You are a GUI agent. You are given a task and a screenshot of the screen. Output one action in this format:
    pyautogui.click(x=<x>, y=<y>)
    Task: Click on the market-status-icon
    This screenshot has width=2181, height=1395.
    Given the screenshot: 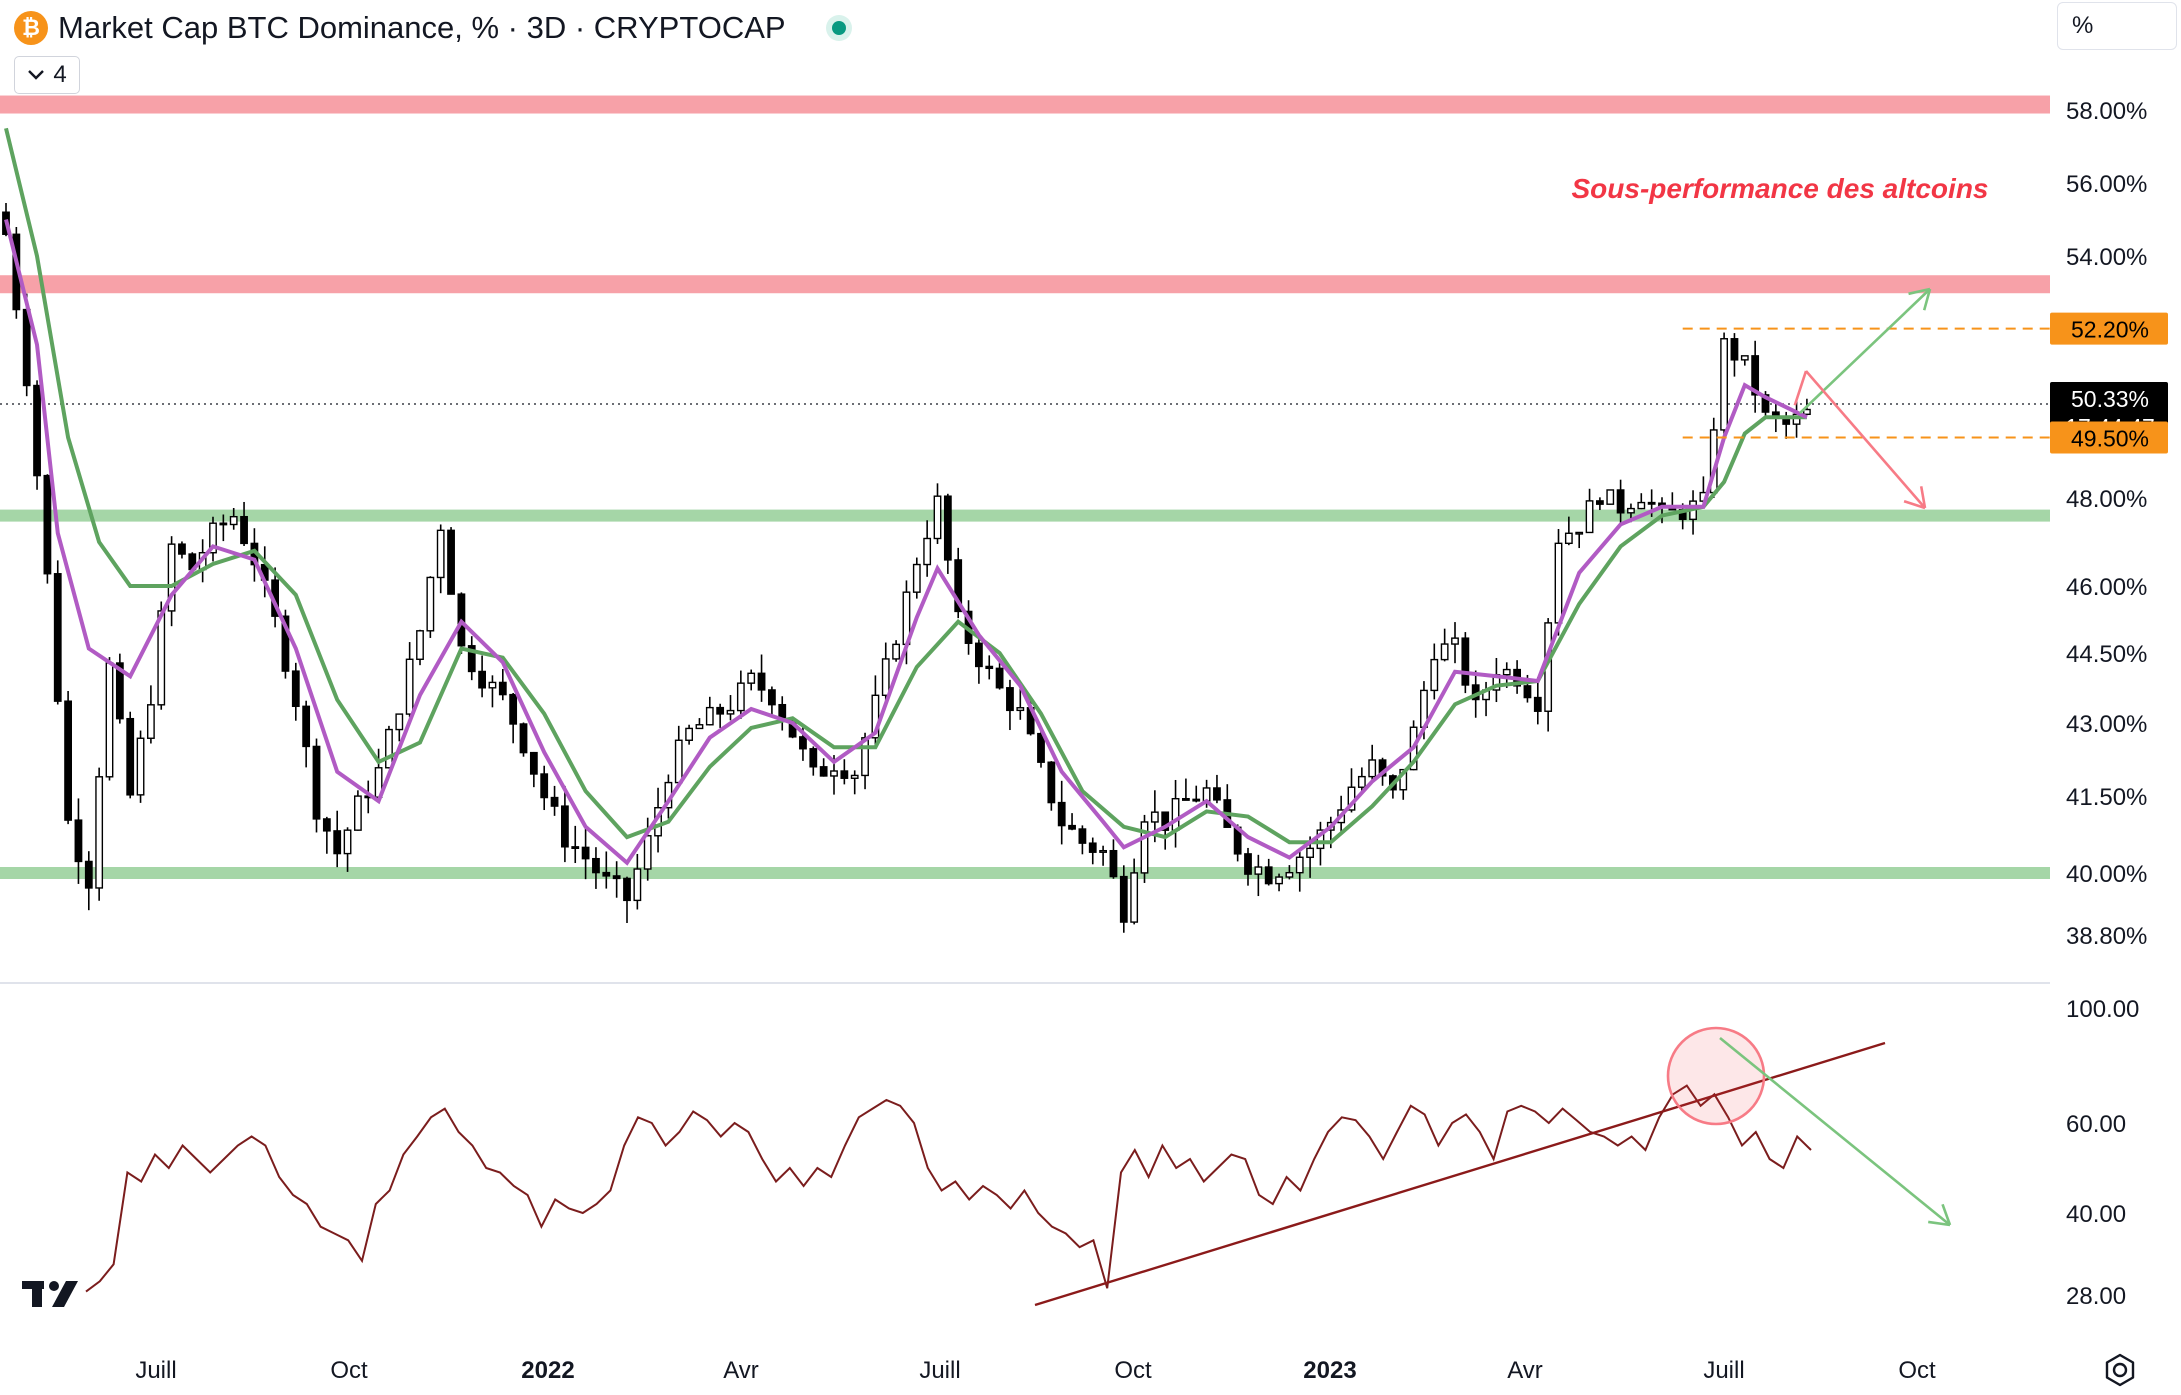 What is the action you would take?
    pyautogui.click(x=838, y=28)
    